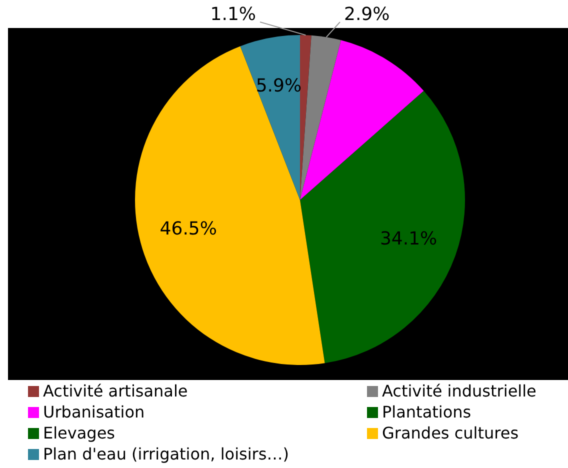 The width and height of the screenshot is (568, 468). What do you see at coordinates (79, 432) in the screenshot?
I see `legend-label: Elevages` at bounding box center [79, 432].